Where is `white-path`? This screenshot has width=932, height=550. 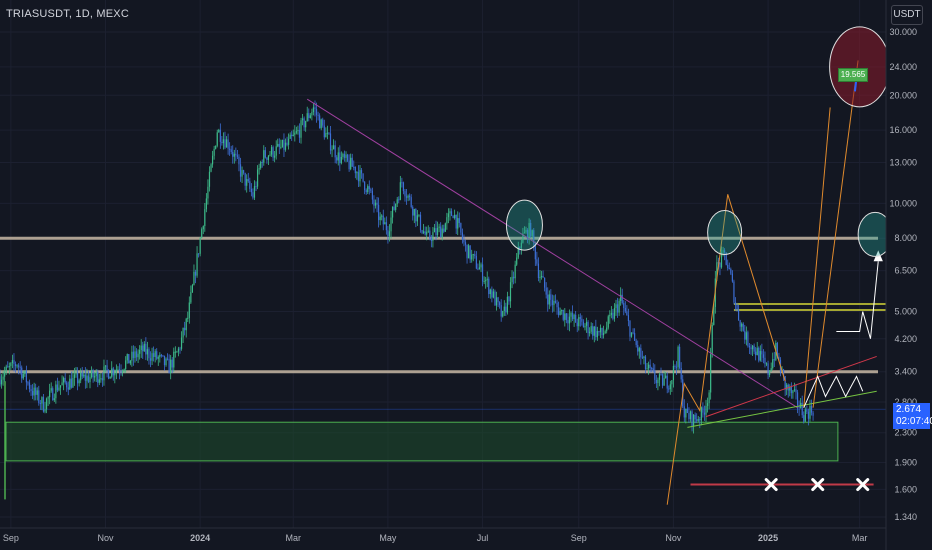
white-path is located at coordinates (857, 300).